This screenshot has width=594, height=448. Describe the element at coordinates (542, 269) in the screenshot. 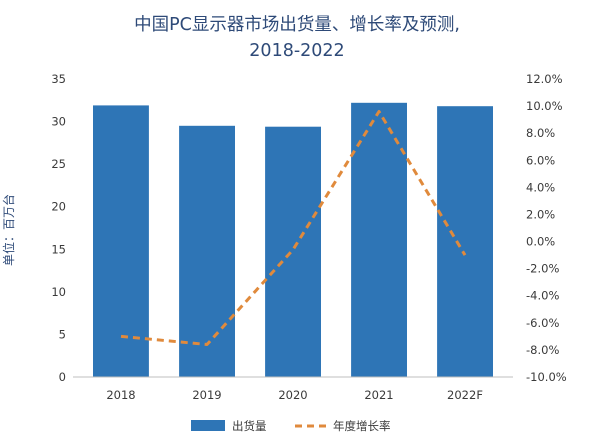

I see `right-tick-label: -2.0%` at that location.